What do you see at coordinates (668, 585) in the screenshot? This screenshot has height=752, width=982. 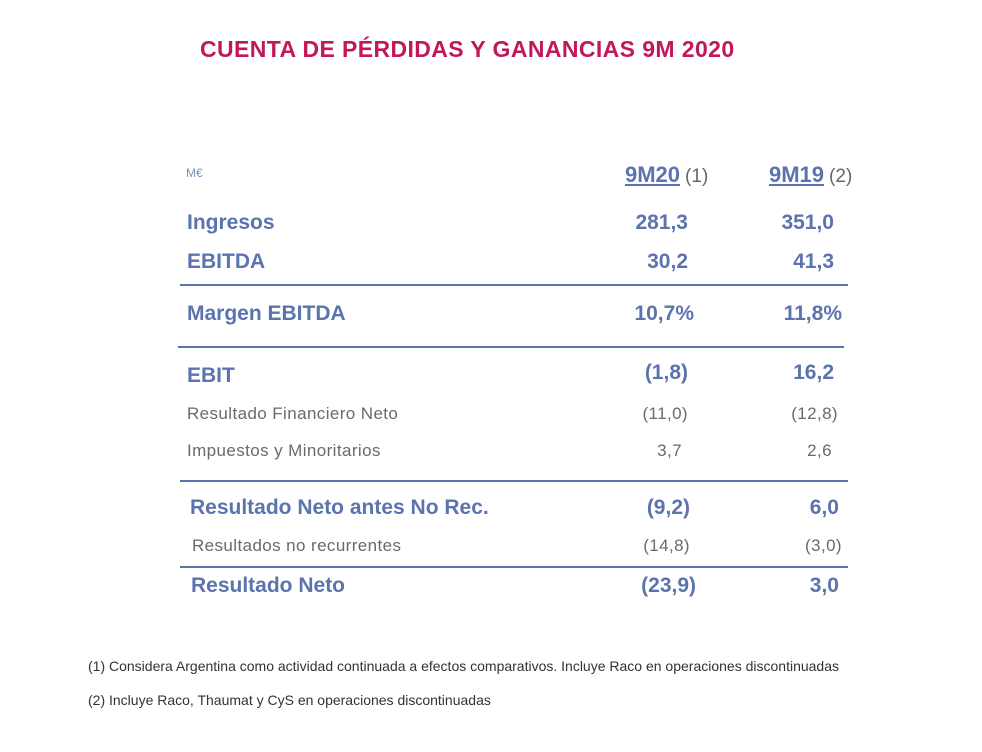 I see `row-value-resultado-neto-9m20: (23,9)` at bounding box center [668, 585].